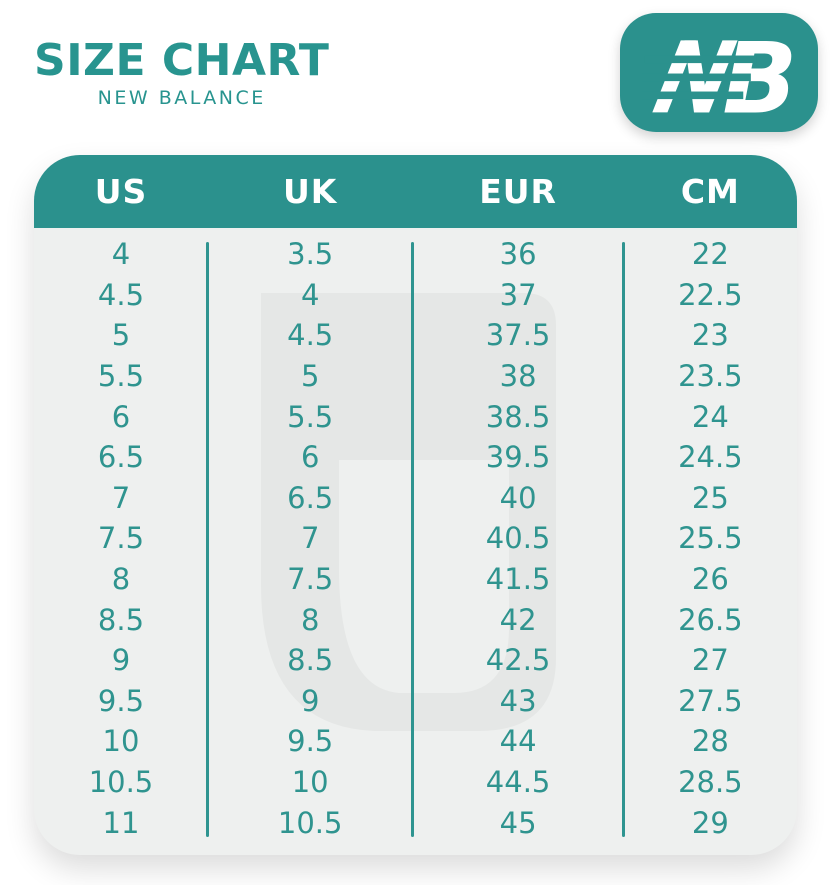  Describe the element at coordinates (415, 782) in the screenshot. I see `table-row: 10.5 10 44.5 28.5` at that location.